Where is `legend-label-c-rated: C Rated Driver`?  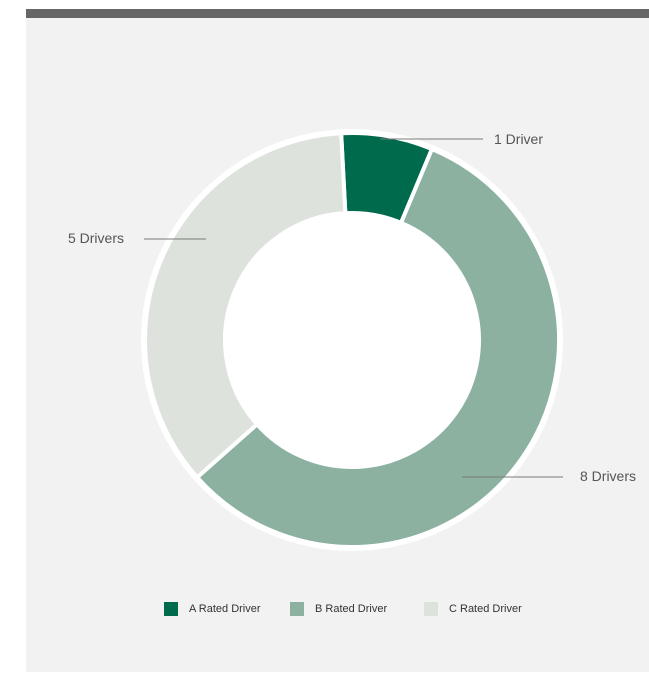
legend-label-c-rated: C Rated Driver is located at coordinates (485, 609).